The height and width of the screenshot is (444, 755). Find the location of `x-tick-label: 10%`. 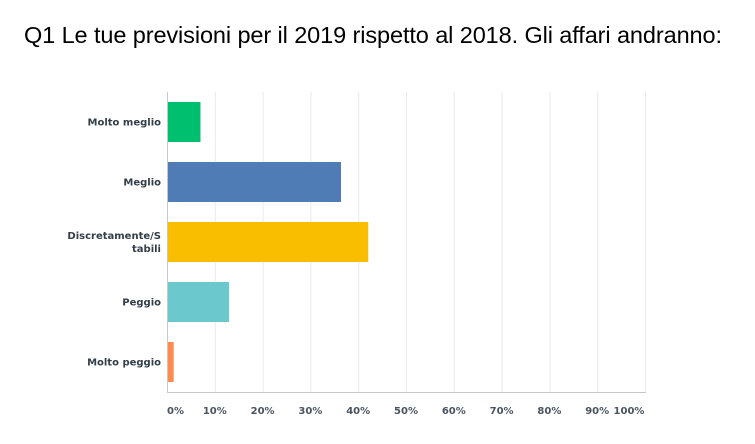

x-tick-label: 10% is located at coordinates (215, 411).